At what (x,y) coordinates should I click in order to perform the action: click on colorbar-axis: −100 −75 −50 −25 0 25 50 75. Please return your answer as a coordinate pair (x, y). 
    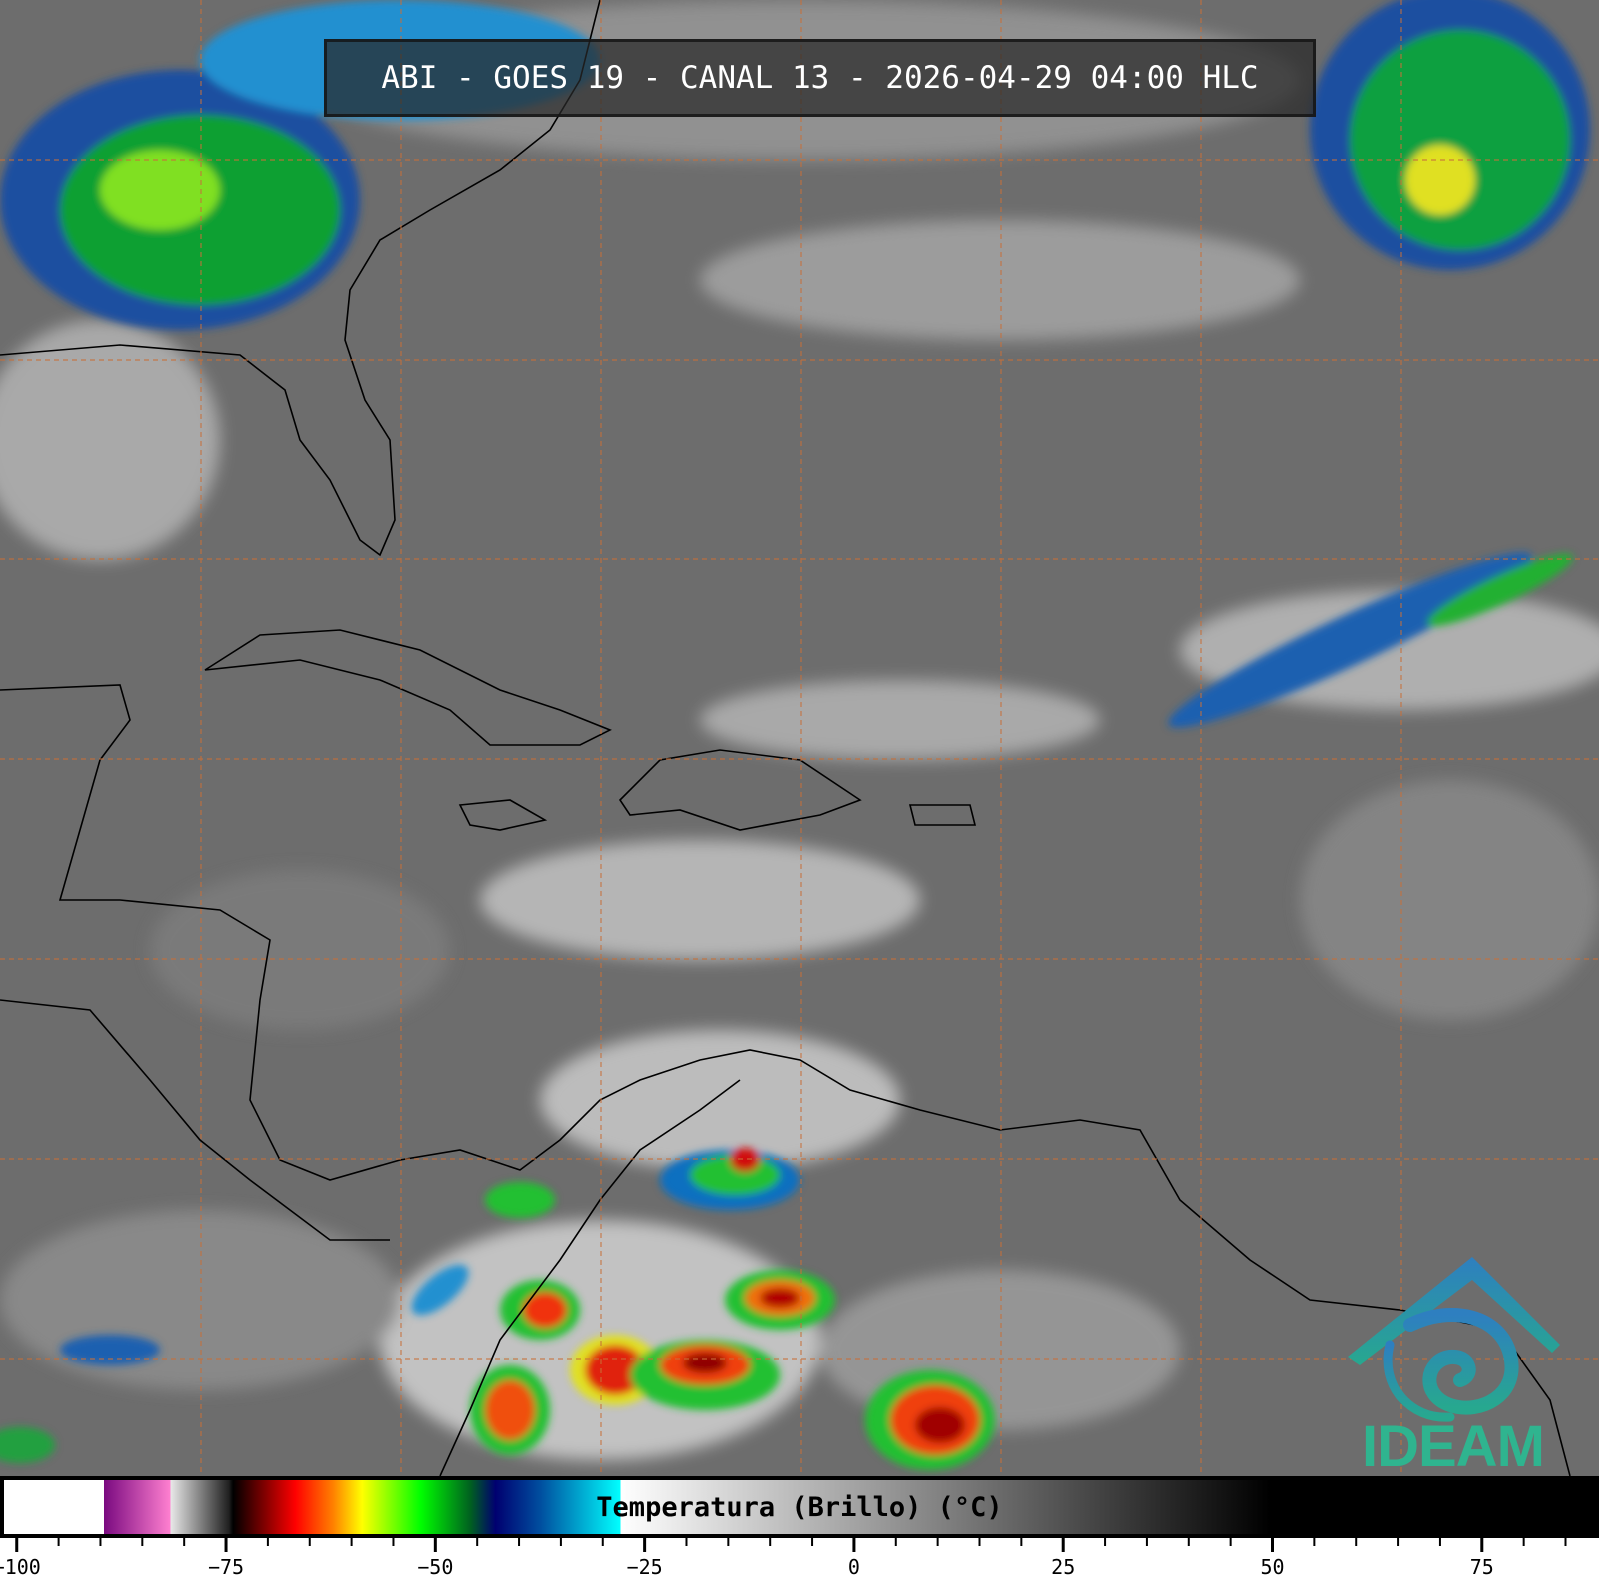
    Looking at the image, I should click on (783, 1557).